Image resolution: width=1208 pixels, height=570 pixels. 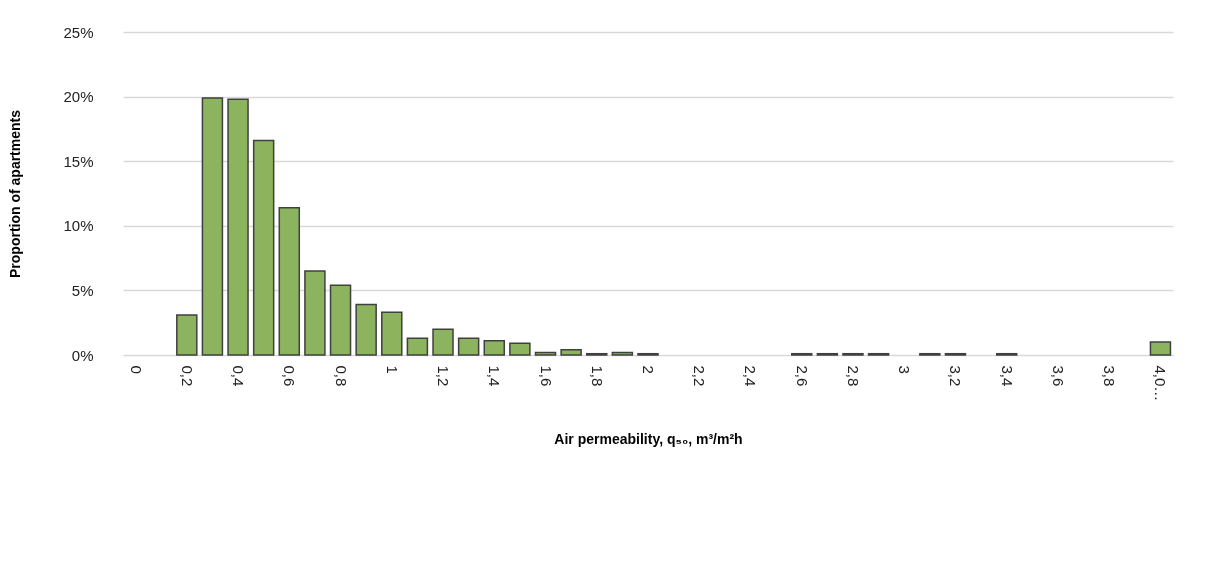 I want to click on y-tick-label: 10%, so click(x=78, y=226).